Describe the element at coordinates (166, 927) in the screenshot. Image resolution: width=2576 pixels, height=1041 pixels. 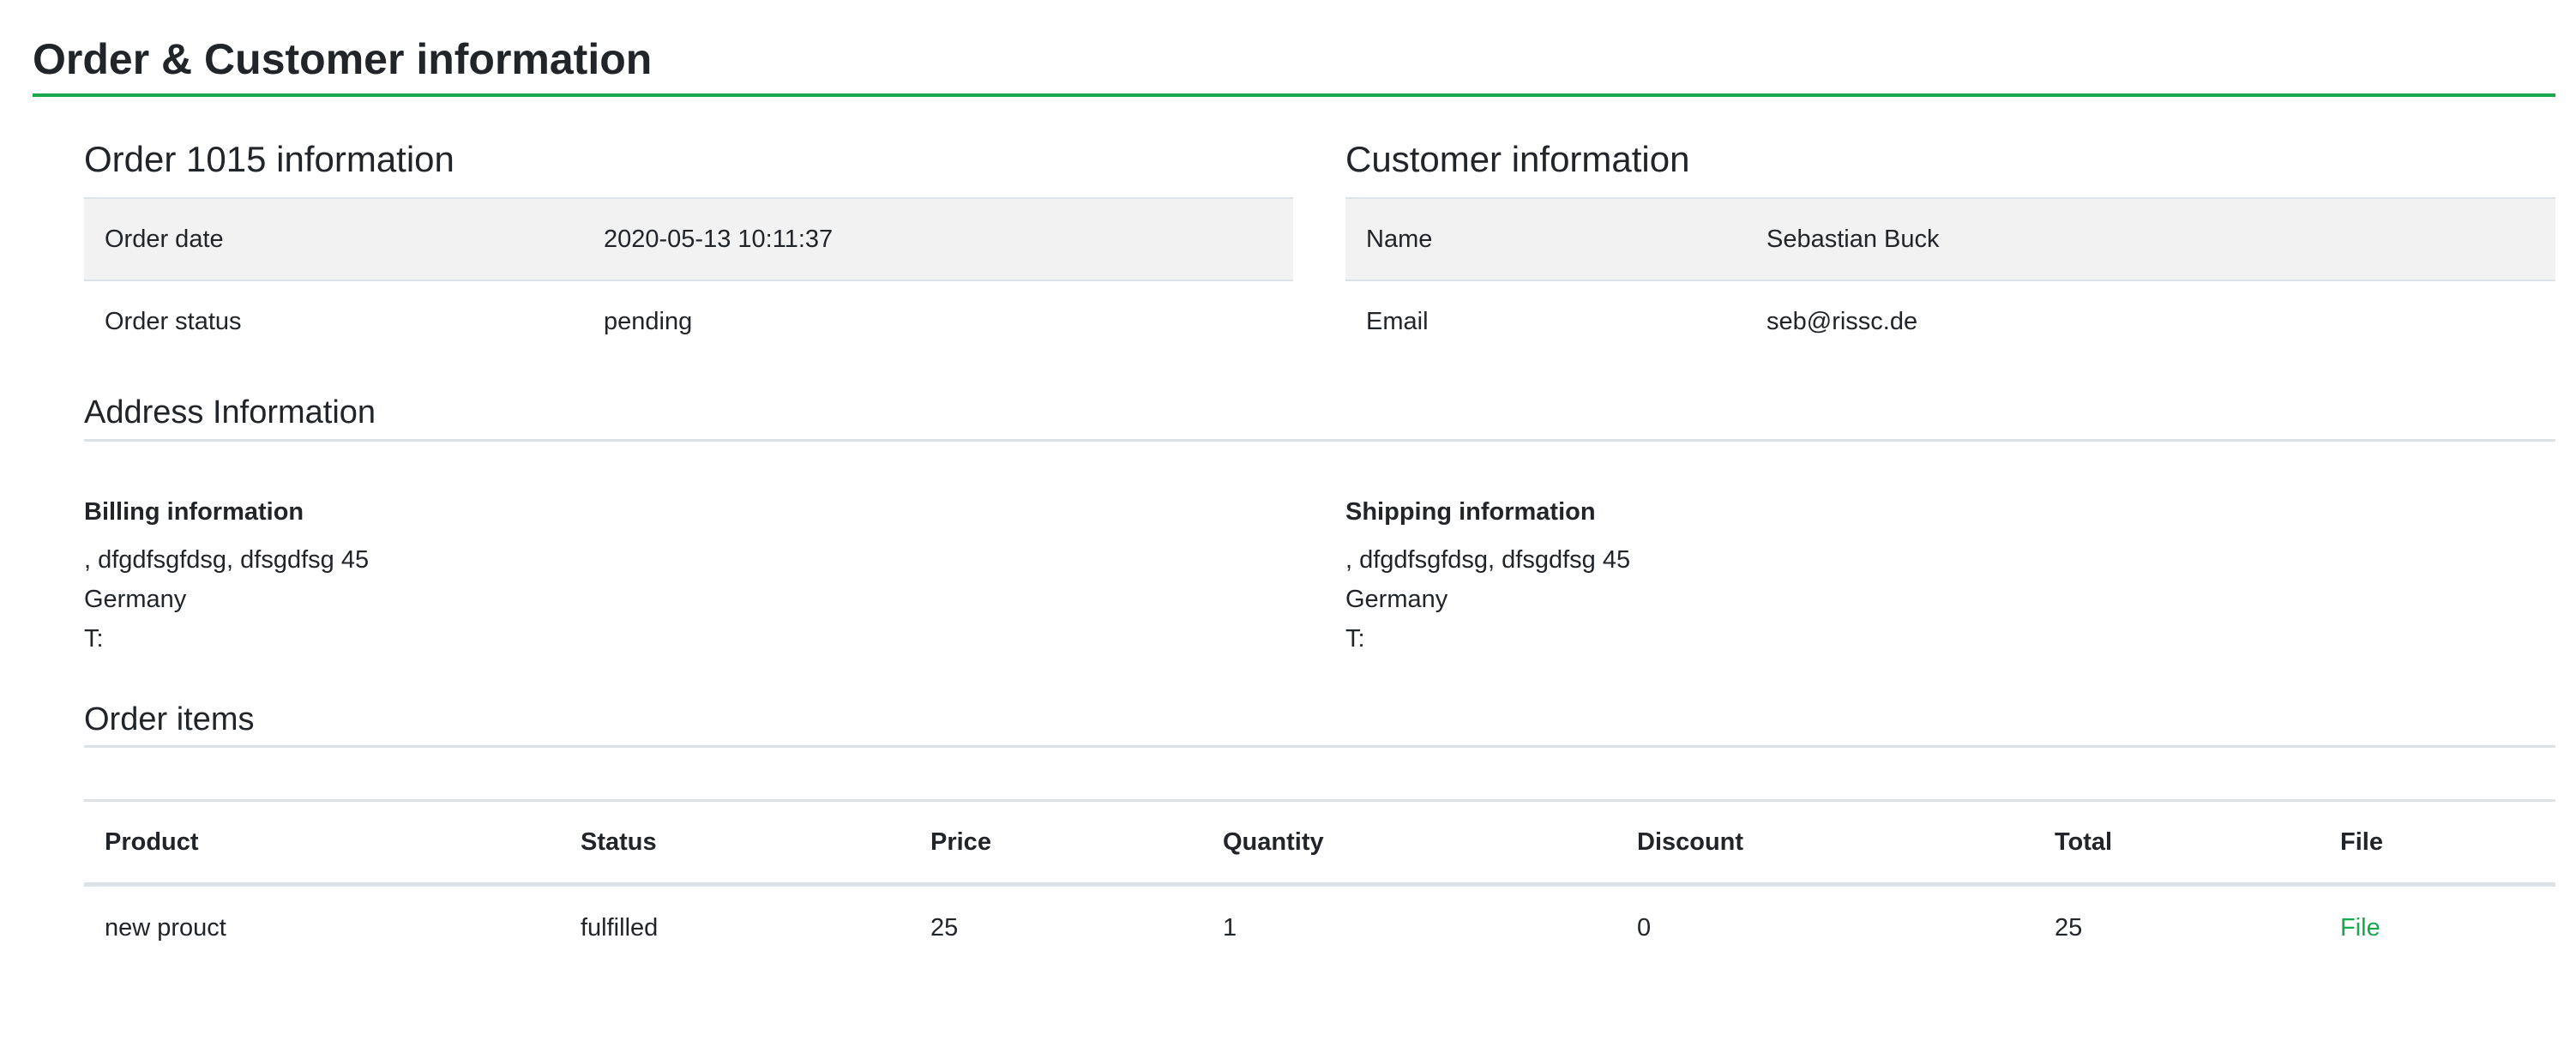
I see `cell-product: new prouct` at that location.